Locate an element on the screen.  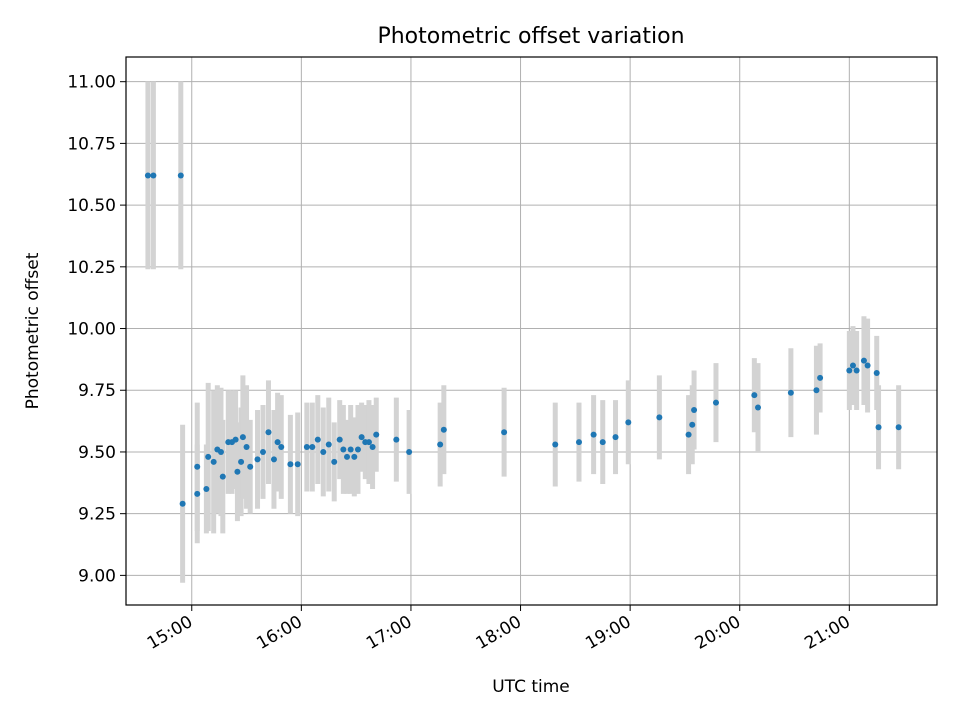
x-tick-label: 20:00 is located at coordinates (718, 633).